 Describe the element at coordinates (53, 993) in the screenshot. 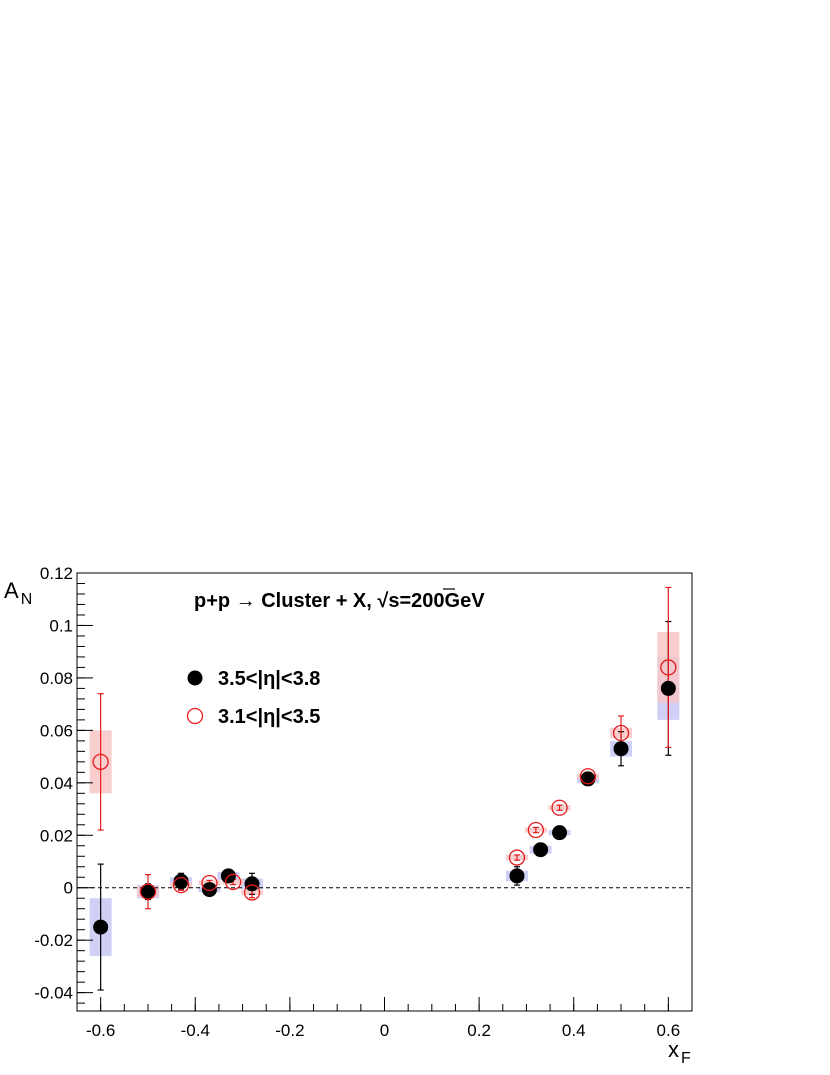

I see `y-tick-label: -0.04` at that location.